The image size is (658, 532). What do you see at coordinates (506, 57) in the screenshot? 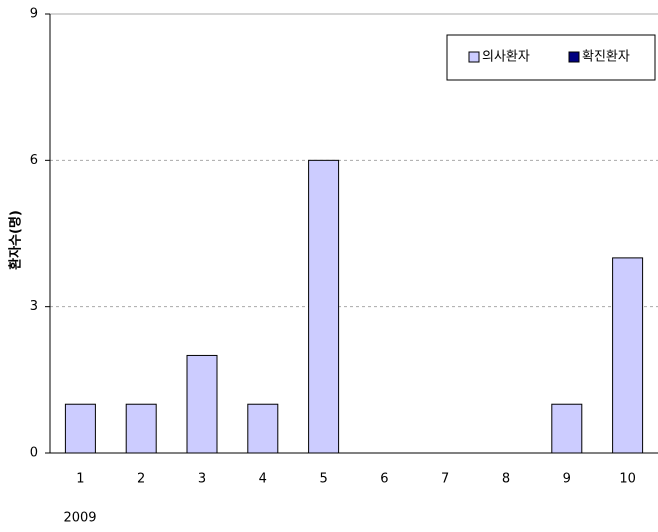
I see `legend-label: 의사환자` at bounding box center [506, 57].